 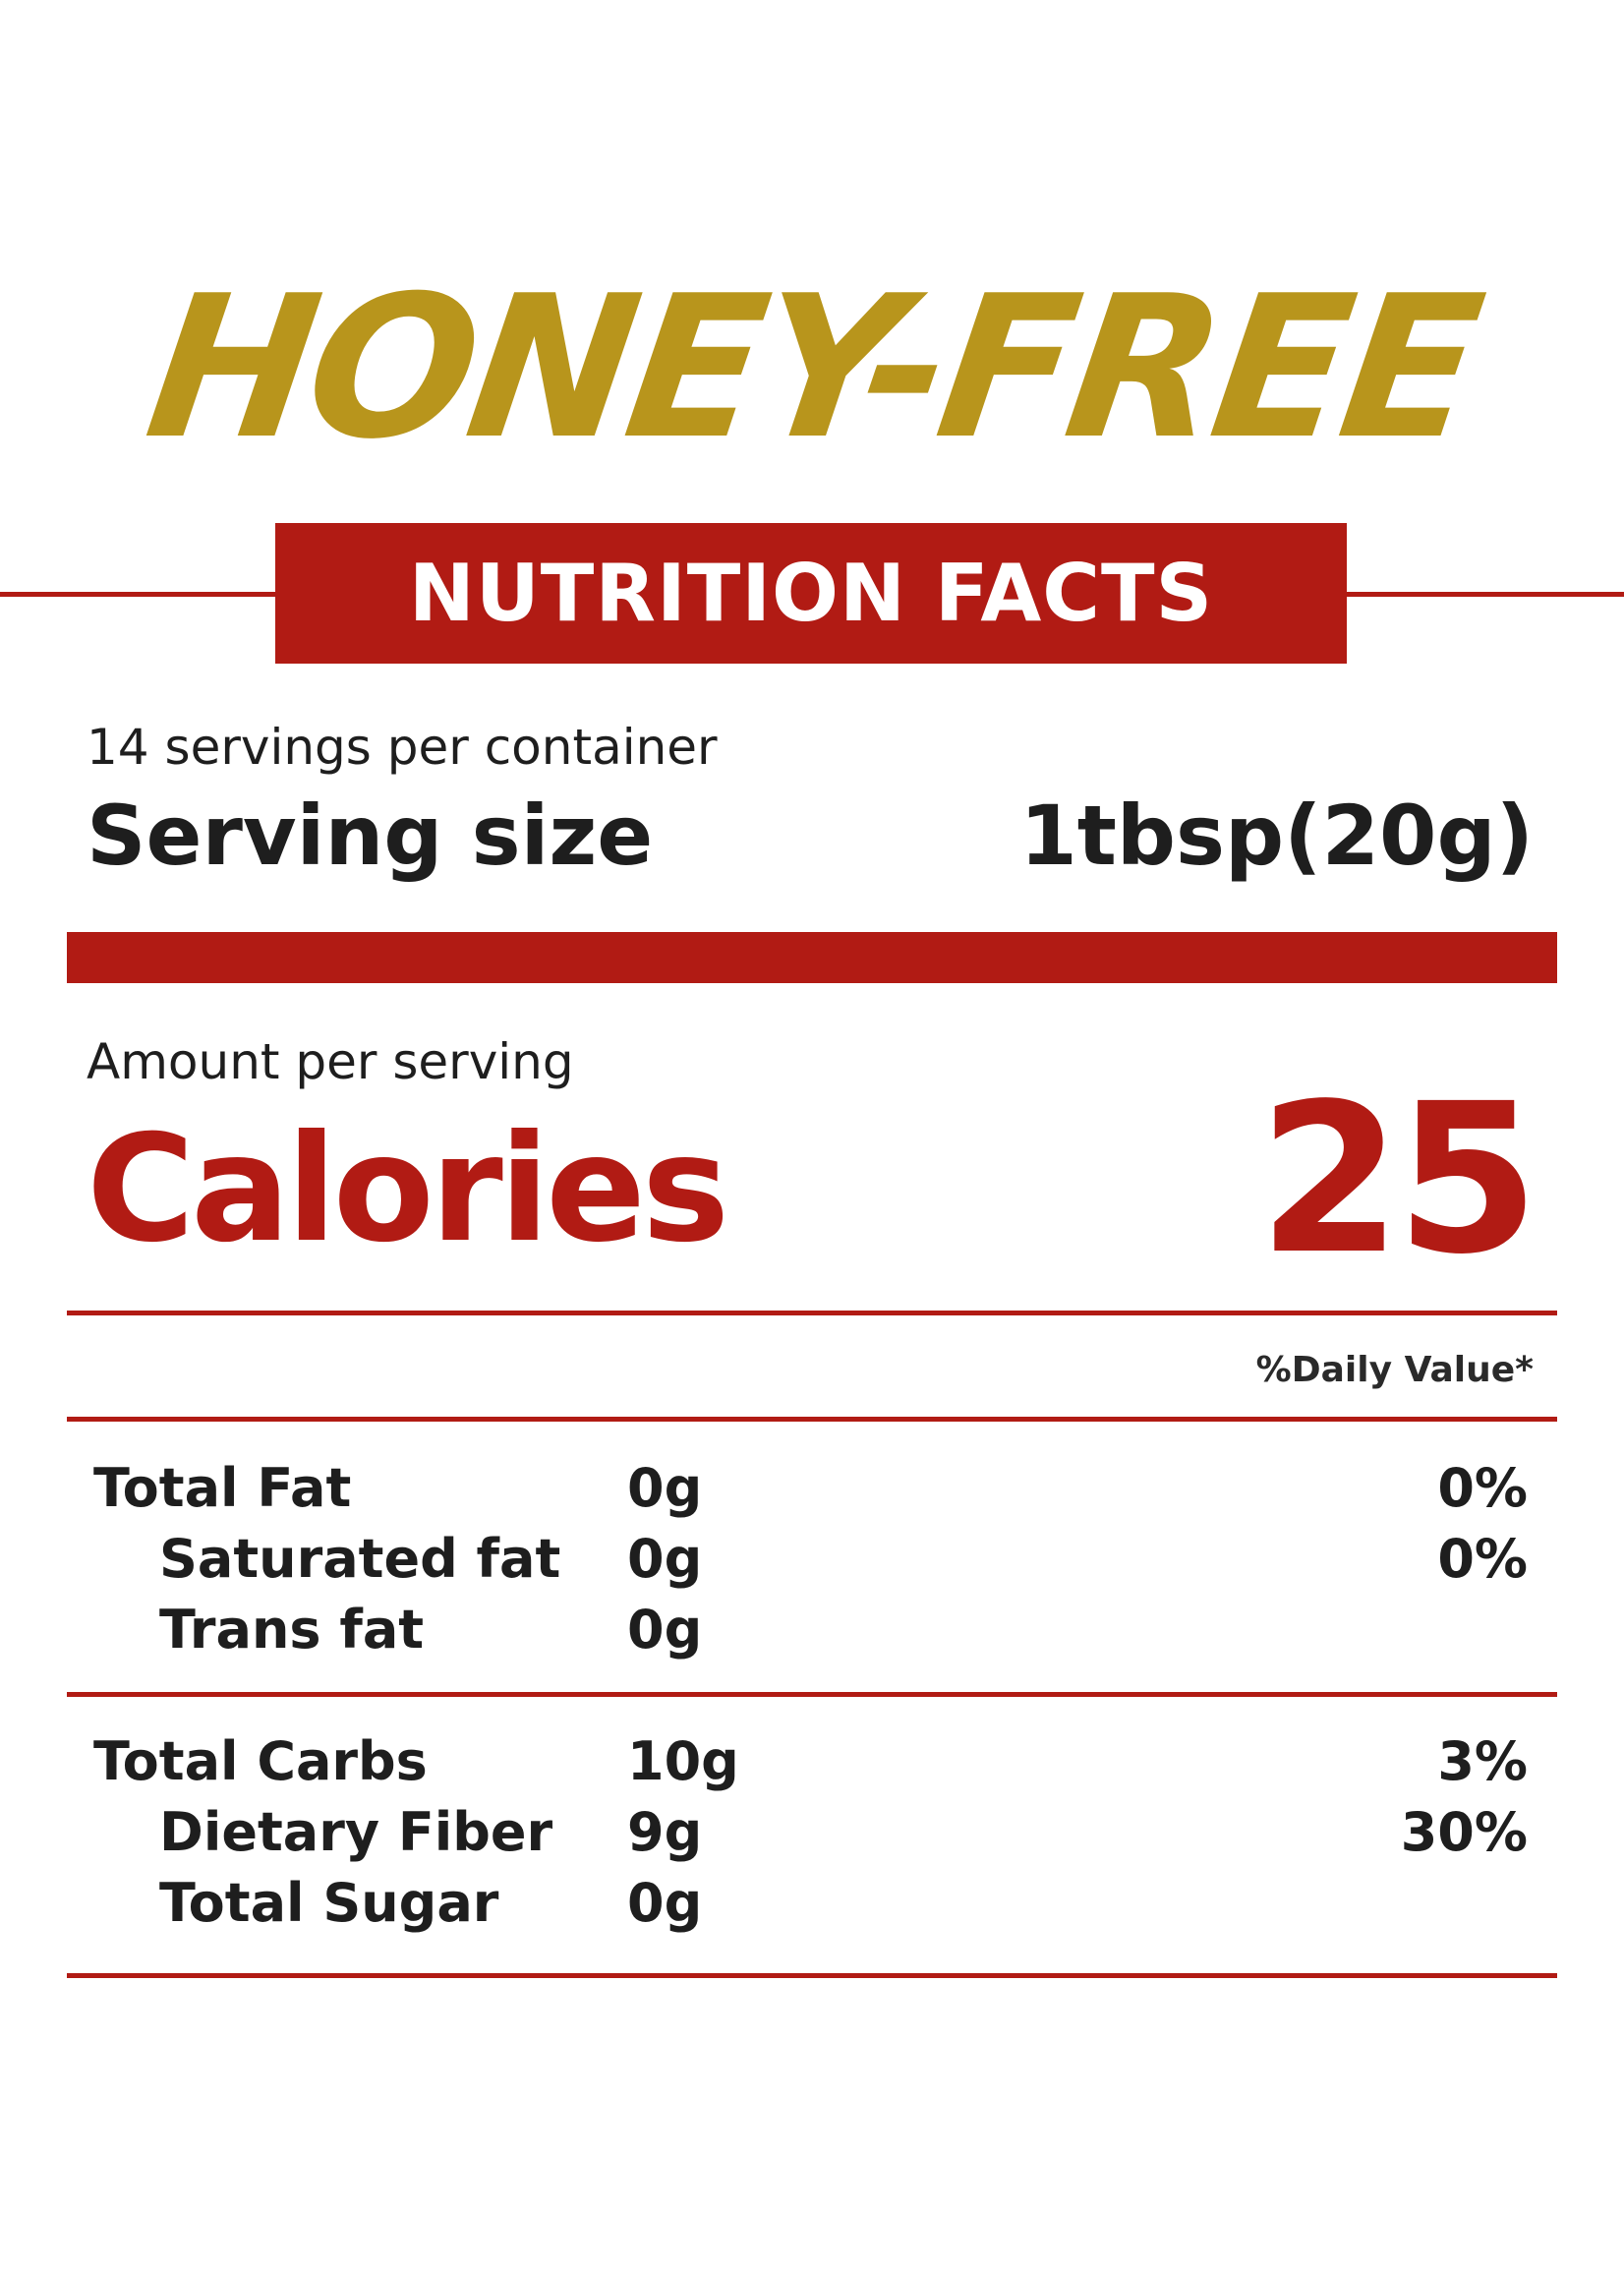 What do you see at coordinates (356, 1832) in the screenshot?
I see `nutrient-name: Dietary Fiber` at bounding box center [356, 1832].